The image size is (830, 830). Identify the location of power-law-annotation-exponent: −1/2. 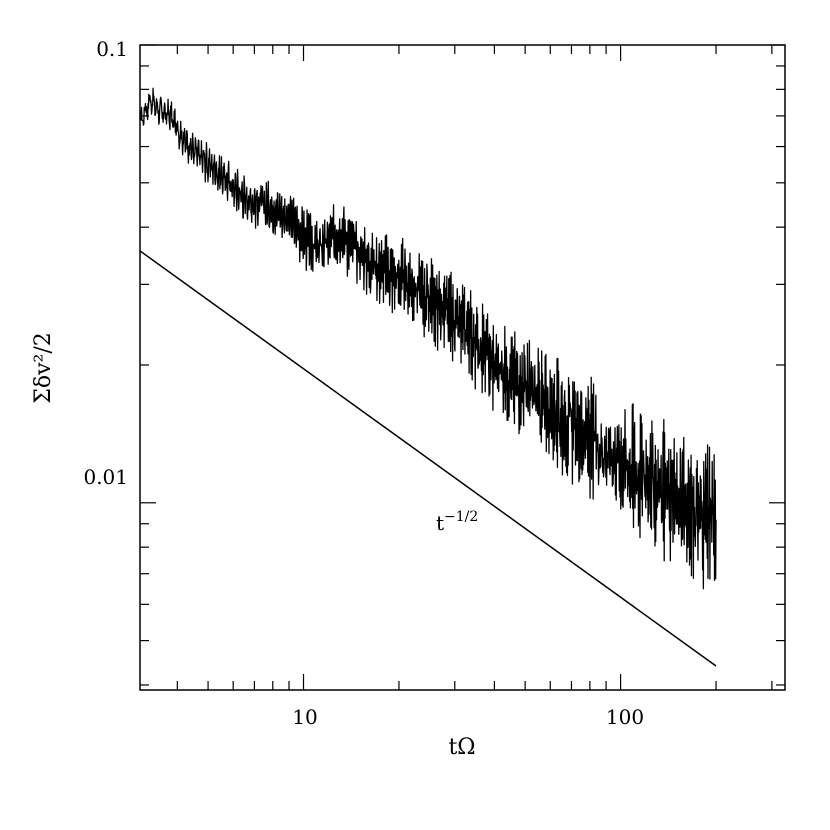
(461, 517).